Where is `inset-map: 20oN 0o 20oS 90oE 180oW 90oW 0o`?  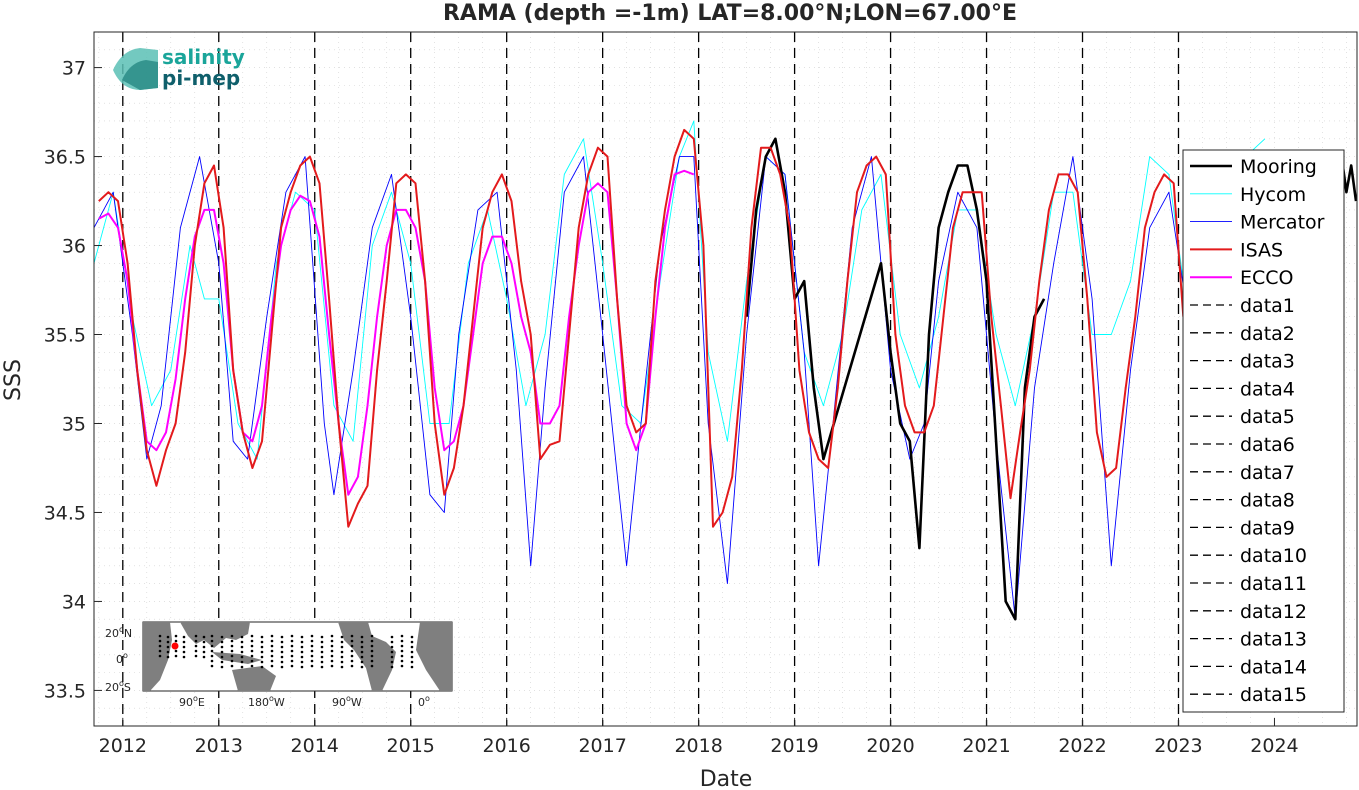 inset-map: 20oN 0o 20oS 90oE 180oW 90oW 0o is located at coordinates (279, 665).